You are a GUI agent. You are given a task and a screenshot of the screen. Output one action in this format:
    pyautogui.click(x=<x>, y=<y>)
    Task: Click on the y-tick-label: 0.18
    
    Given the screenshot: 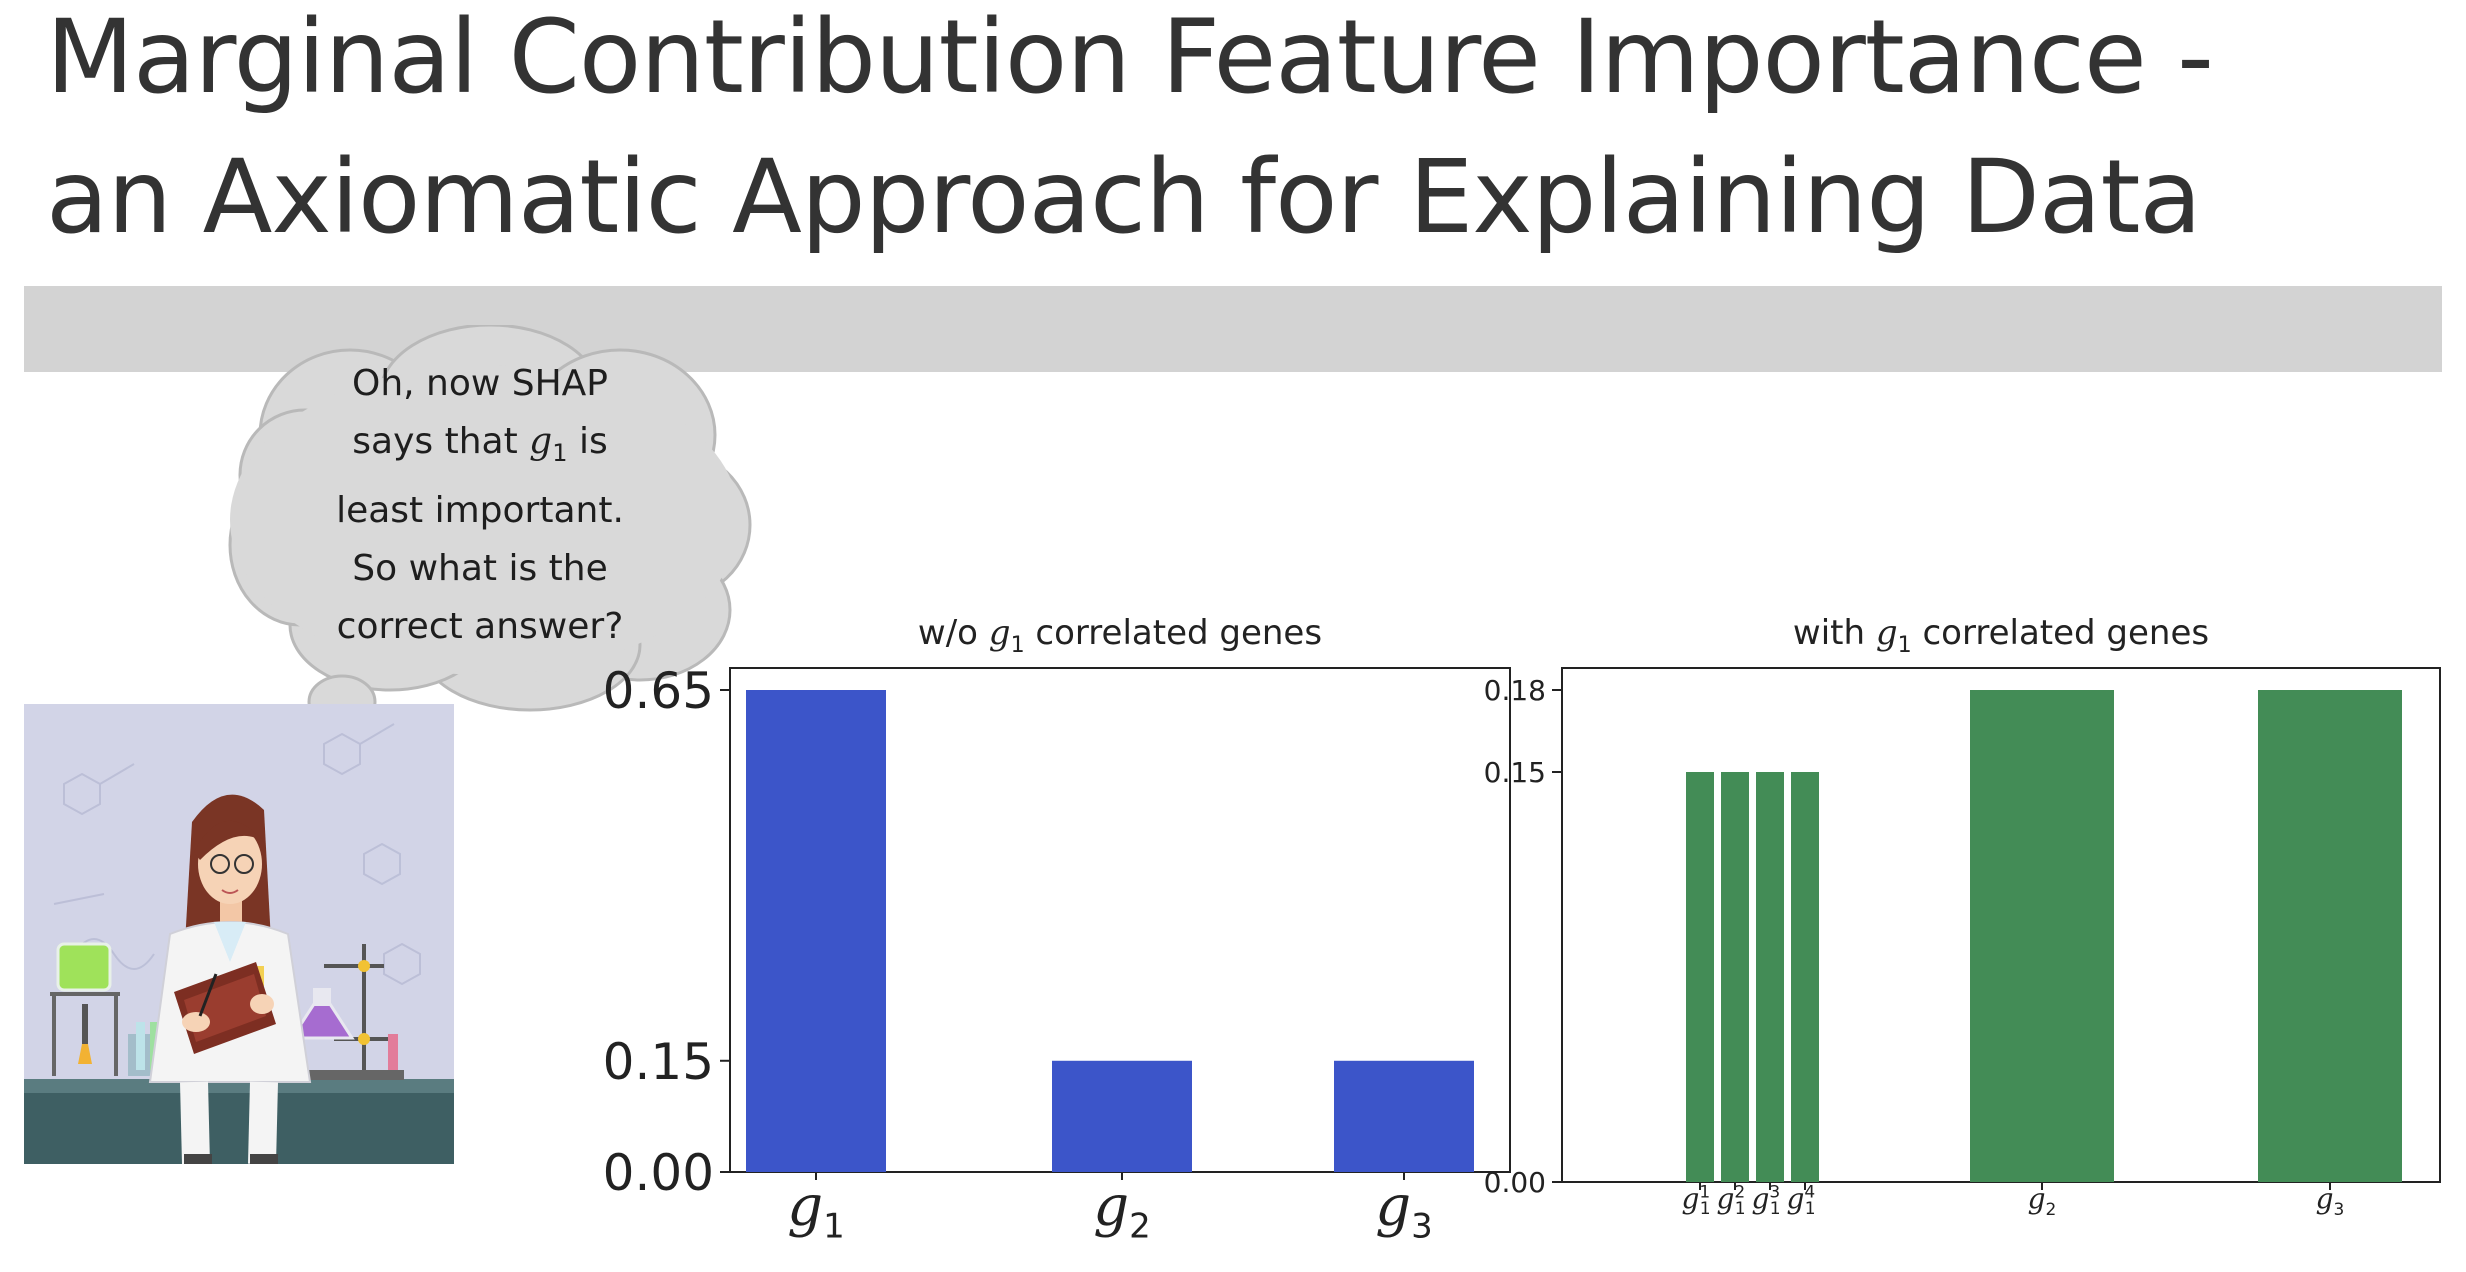 What is the action you would take?
    pyautogui.click(x=1515, y=690)
    